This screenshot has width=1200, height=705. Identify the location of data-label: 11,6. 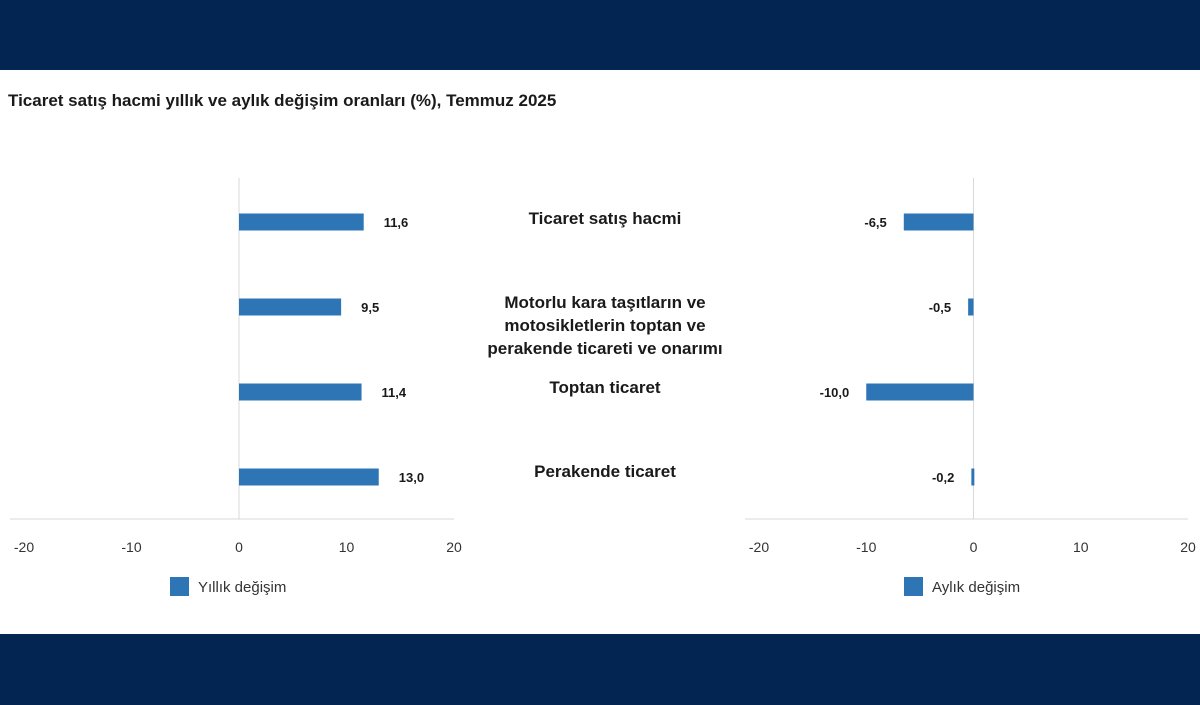
(396, 222).